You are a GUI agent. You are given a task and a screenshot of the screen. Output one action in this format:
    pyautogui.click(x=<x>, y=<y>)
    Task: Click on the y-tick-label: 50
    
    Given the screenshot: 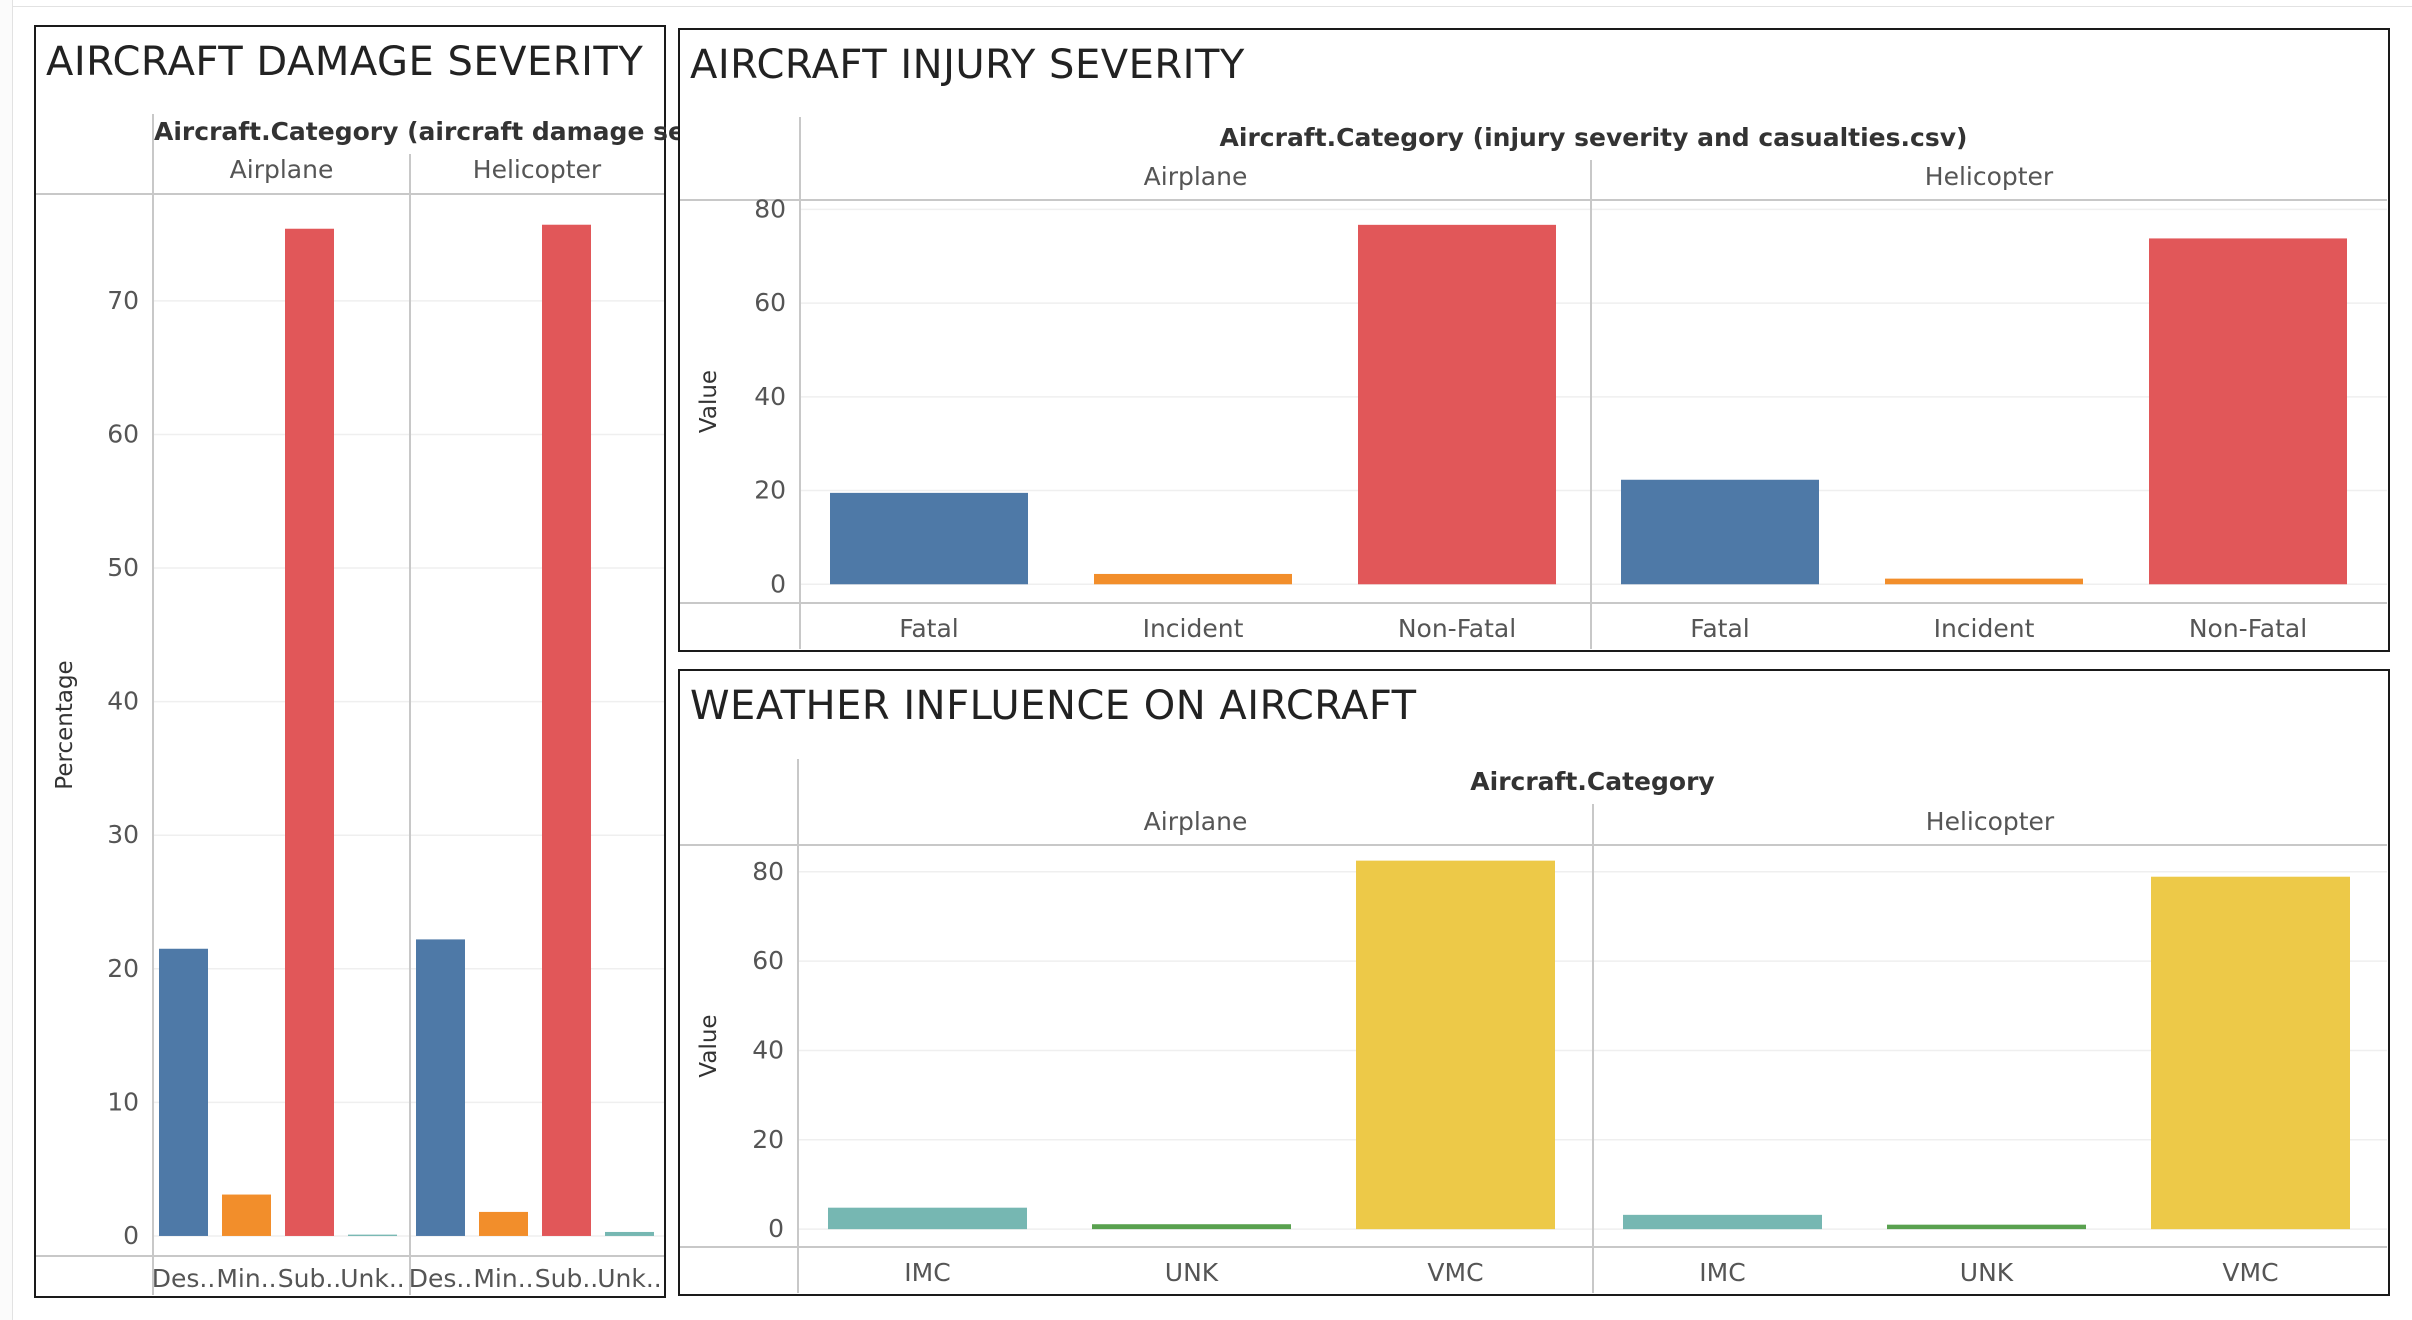 What is the action you would take?
    pyautogui.click(x=123, y=567)
    